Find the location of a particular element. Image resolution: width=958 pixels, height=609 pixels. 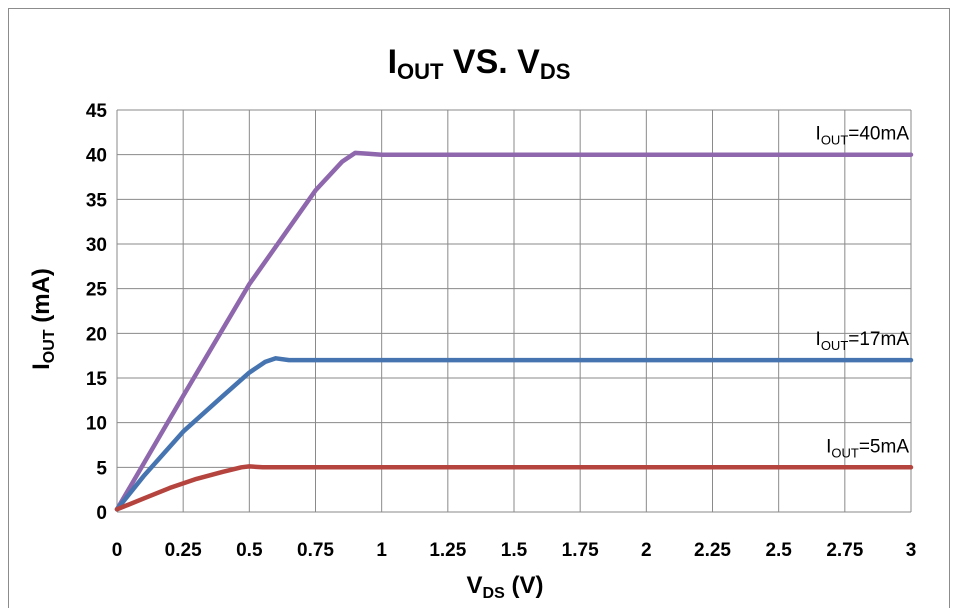

series-label: IOUT=40mA is located at coordinates (863, 136).